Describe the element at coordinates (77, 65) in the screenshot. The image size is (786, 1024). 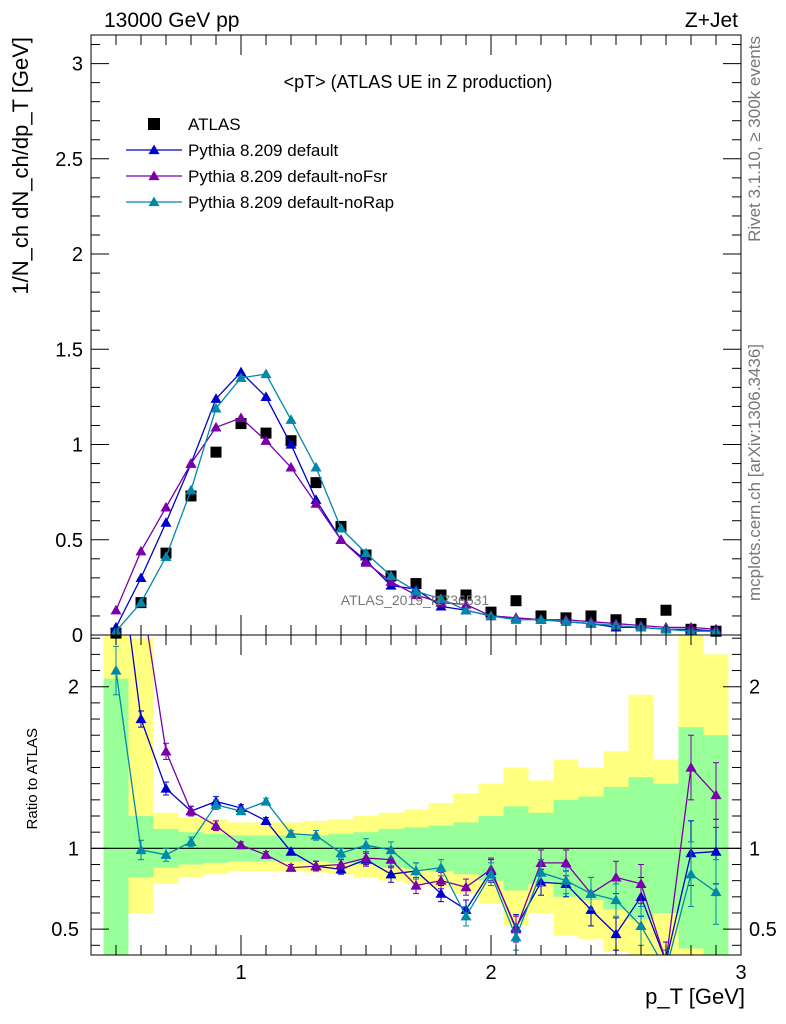
I see `main-y-tick-label: 3` at that location.